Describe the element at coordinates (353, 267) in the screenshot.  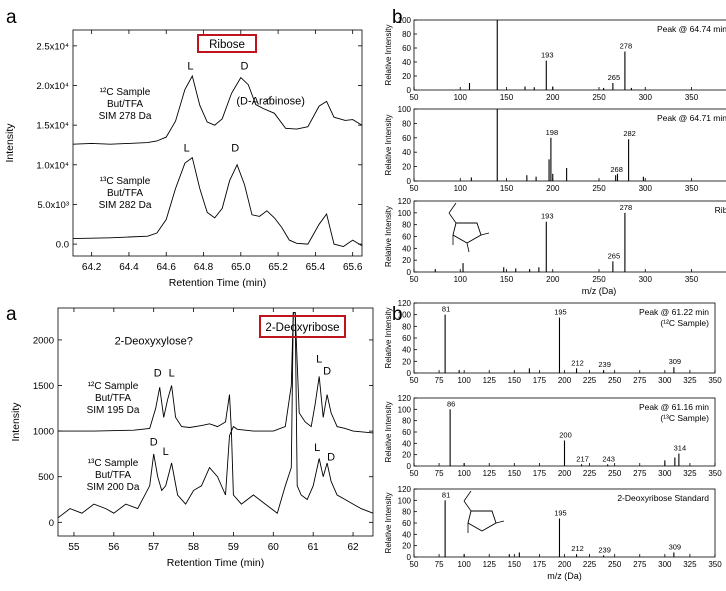
I see `x-tick-label: 65.6` at that location.